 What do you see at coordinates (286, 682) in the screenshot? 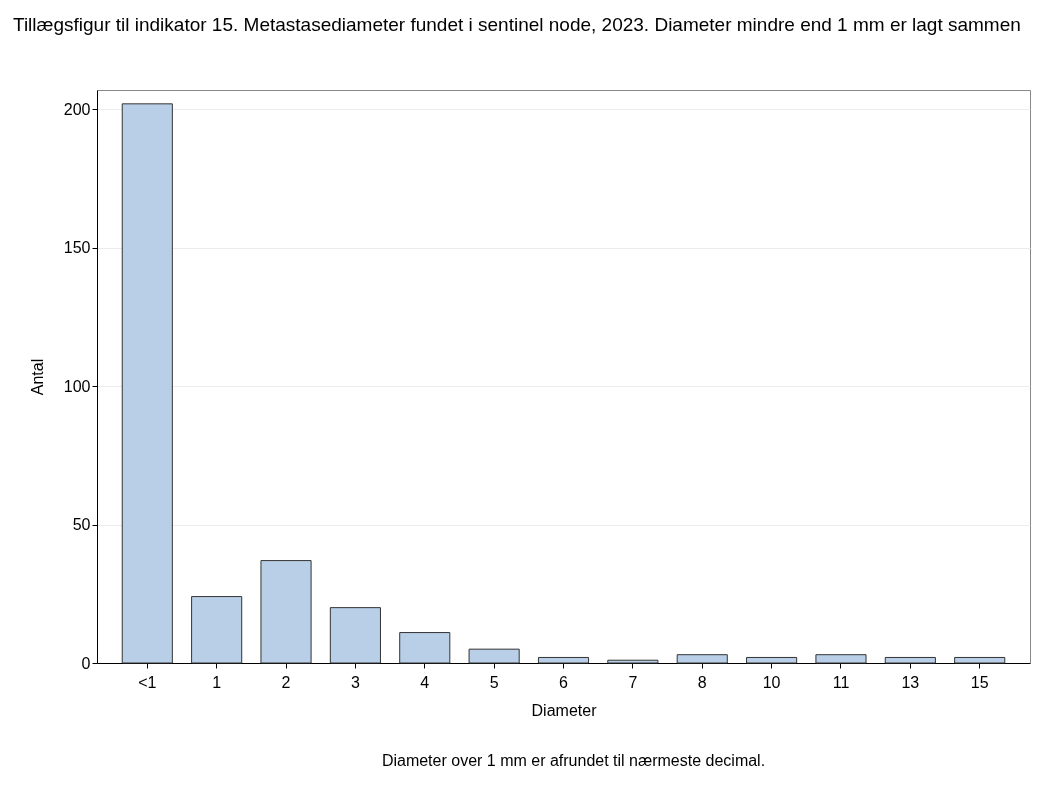
I see `x-tick-label: 2` at bounding box center [286, 682].